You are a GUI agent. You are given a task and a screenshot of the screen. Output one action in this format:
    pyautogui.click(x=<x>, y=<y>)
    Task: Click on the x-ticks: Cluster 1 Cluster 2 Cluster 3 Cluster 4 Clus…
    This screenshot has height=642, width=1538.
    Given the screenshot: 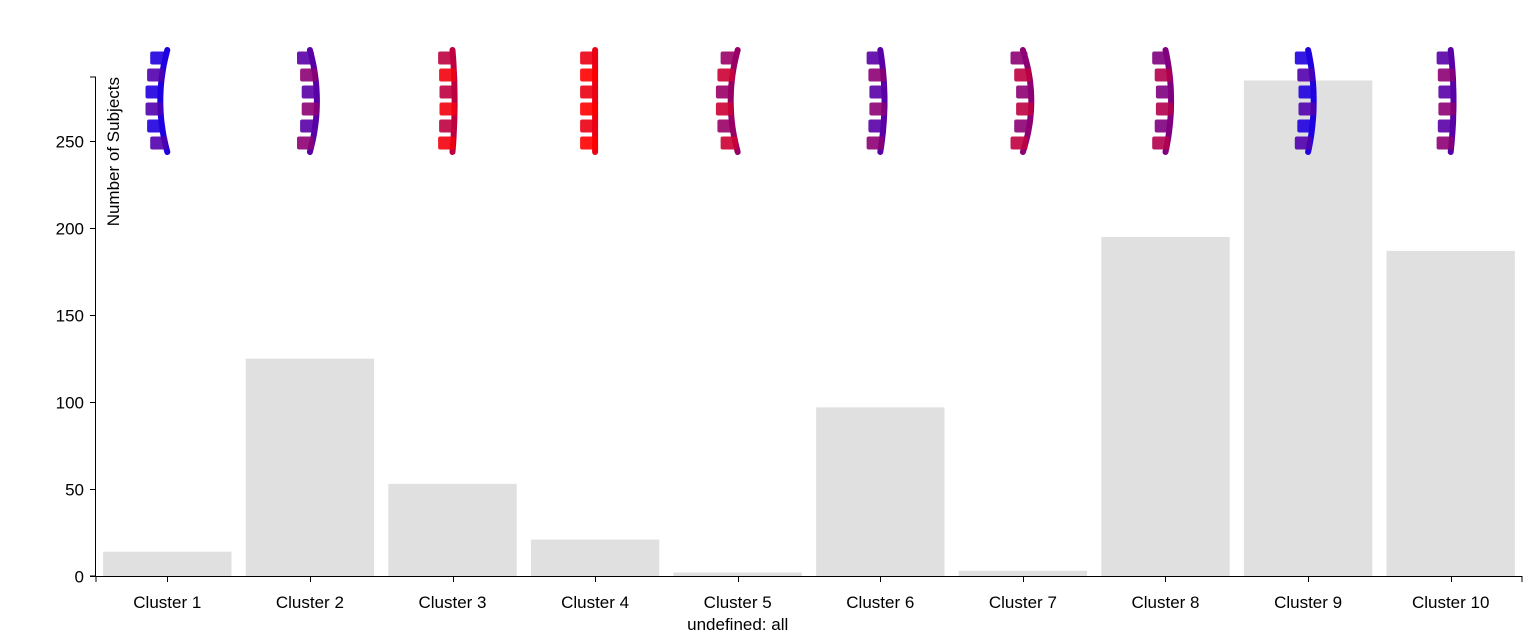 What is the action you would take?
    pyautogui.click(x=811, y=594)
    